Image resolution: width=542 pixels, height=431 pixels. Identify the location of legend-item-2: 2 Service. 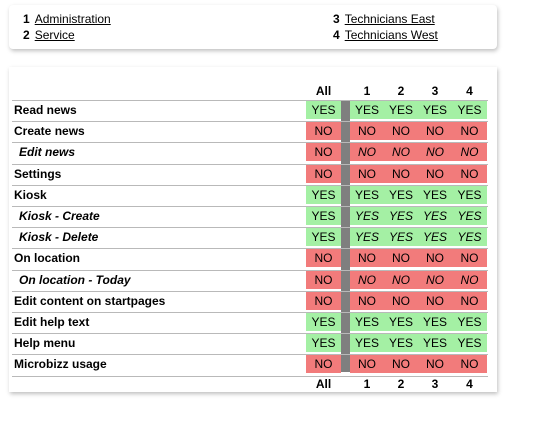
(49, 35).